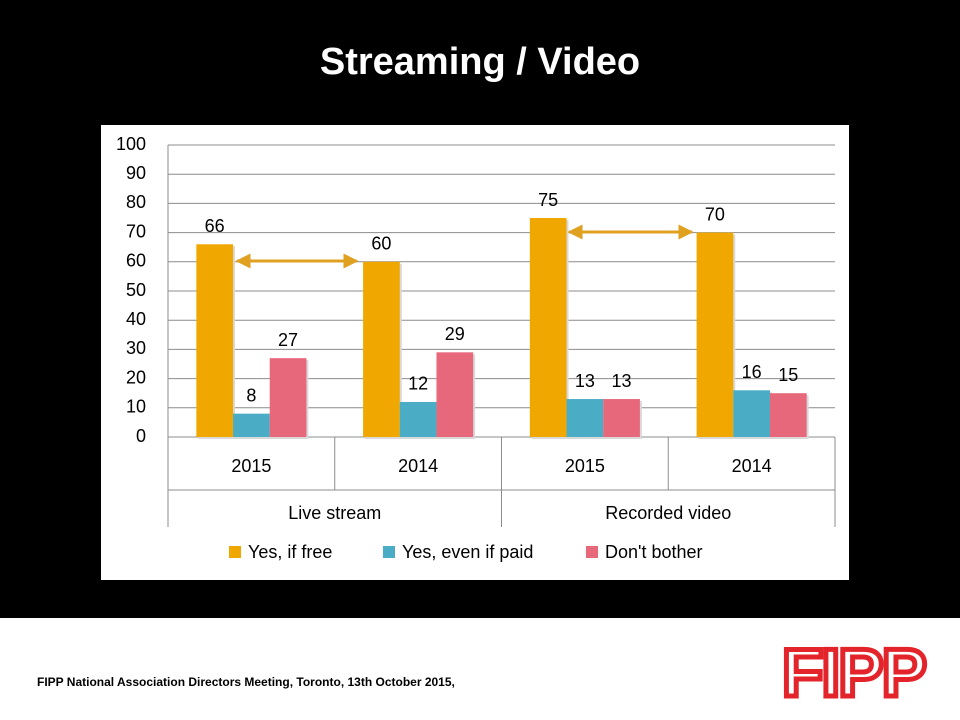 The image size is (960, 720). What do you see at coordinates (136, 261) in the screenshot?
I see `y-tick-label: 60` at bounding box center [136, 261].